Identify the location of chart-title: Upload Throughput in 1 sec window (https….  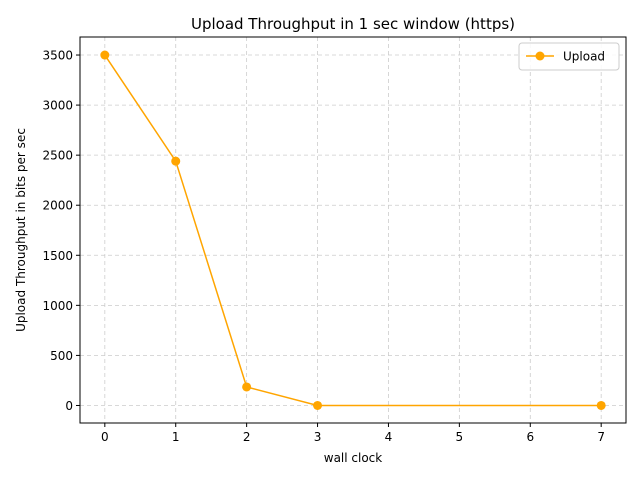
(353, 24).